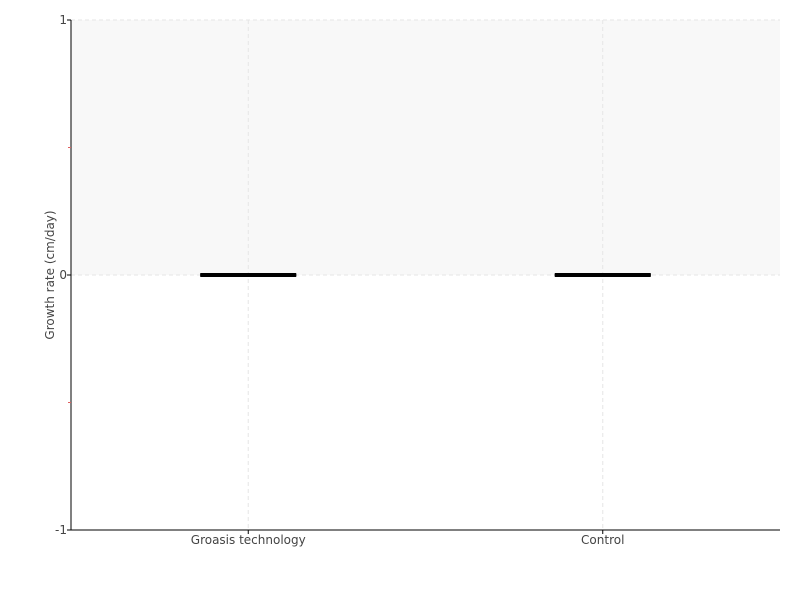  I want to click on y-tick-label: 0, so click(63, 275).